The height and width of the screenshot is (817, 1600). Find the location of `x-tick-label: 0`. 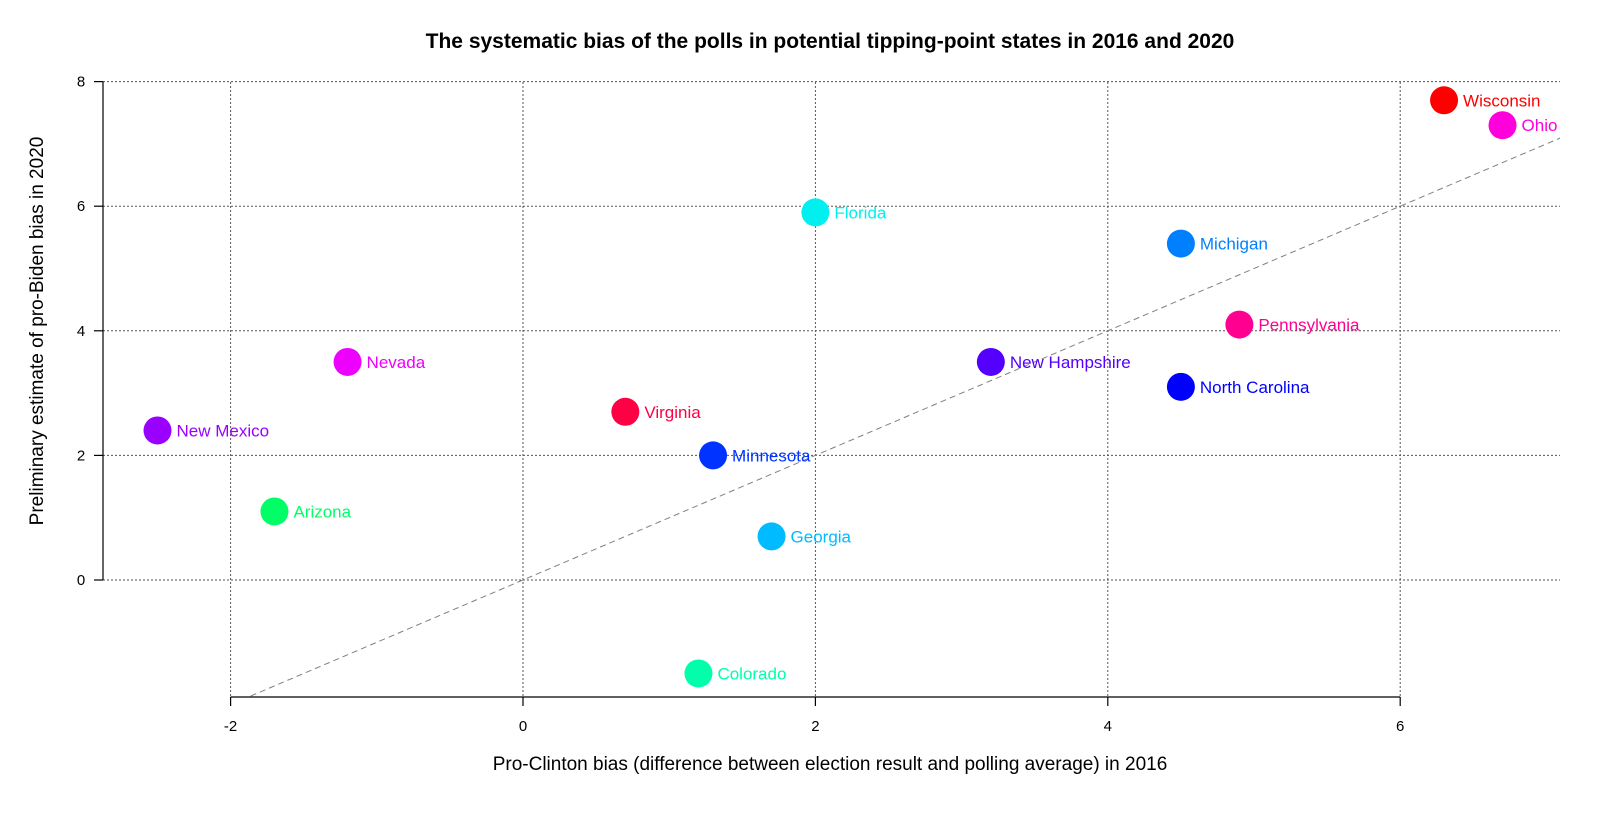

x-tick-label: 0 is located at coordinates (523, 726).